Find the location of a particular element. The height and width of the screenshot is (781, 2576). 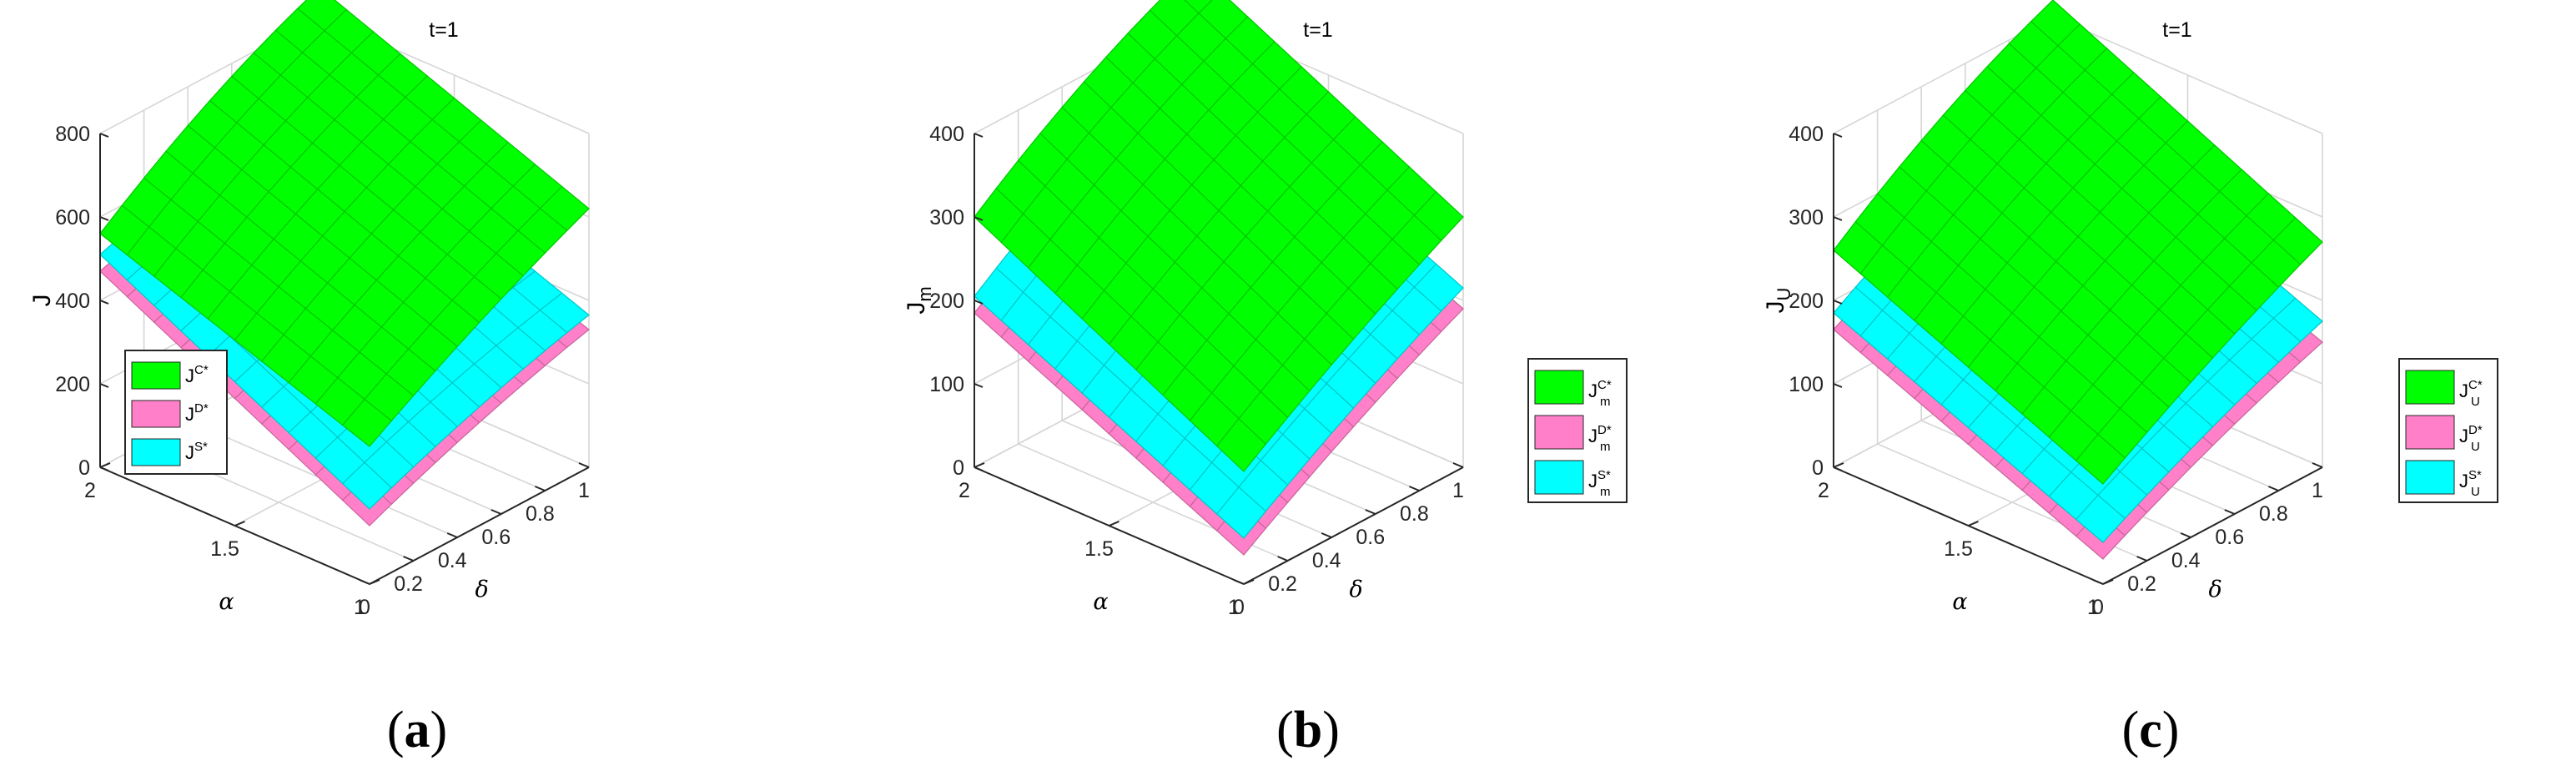

legend: JC* m JD* m JS* m is located at coordinates (1577, 430).